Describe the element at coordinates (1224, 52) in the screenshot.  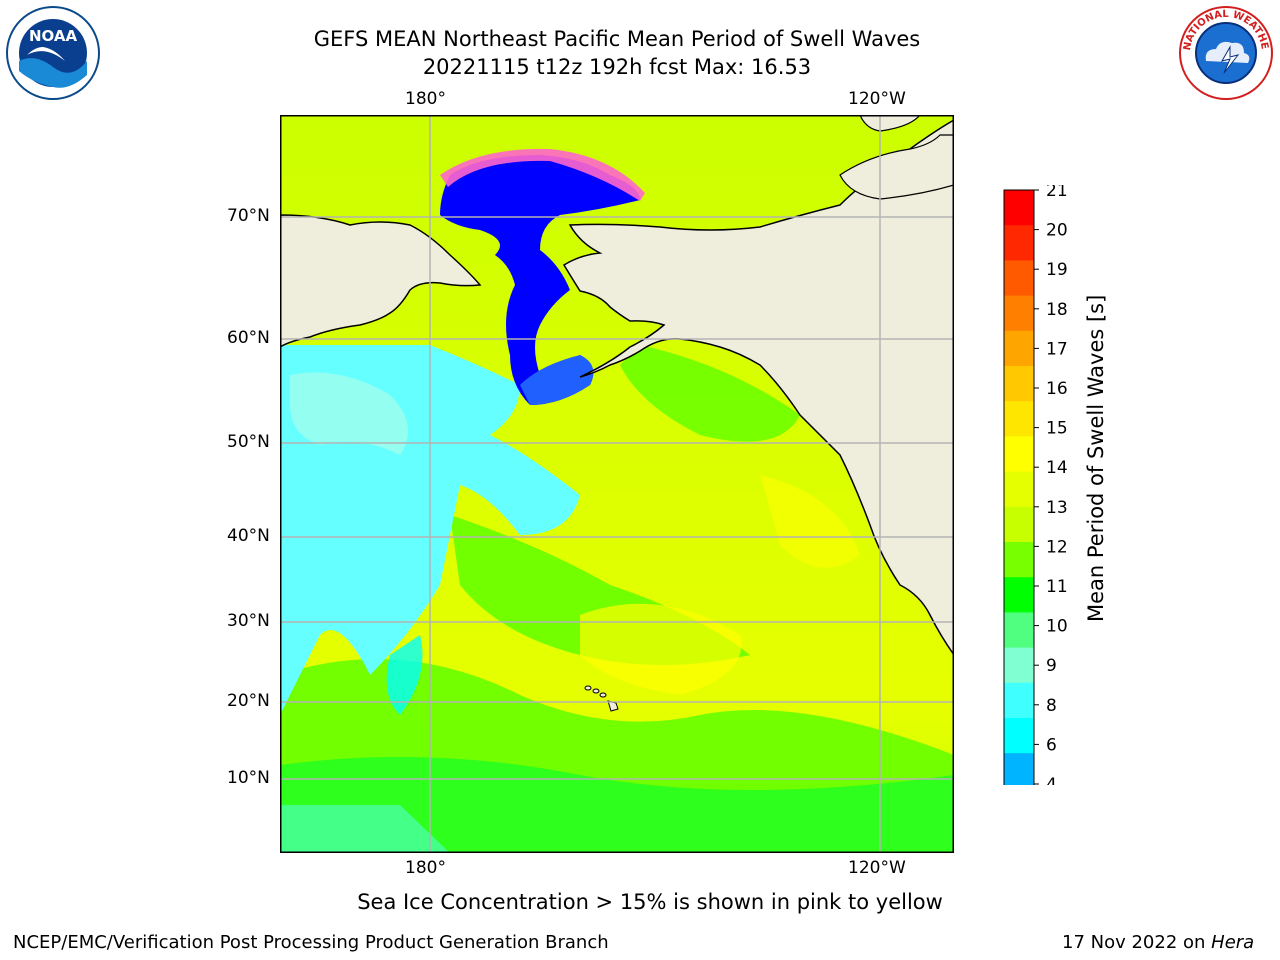
I see `nws-logo-icon: NATIONAL WEATHER SERVICE` at that location.